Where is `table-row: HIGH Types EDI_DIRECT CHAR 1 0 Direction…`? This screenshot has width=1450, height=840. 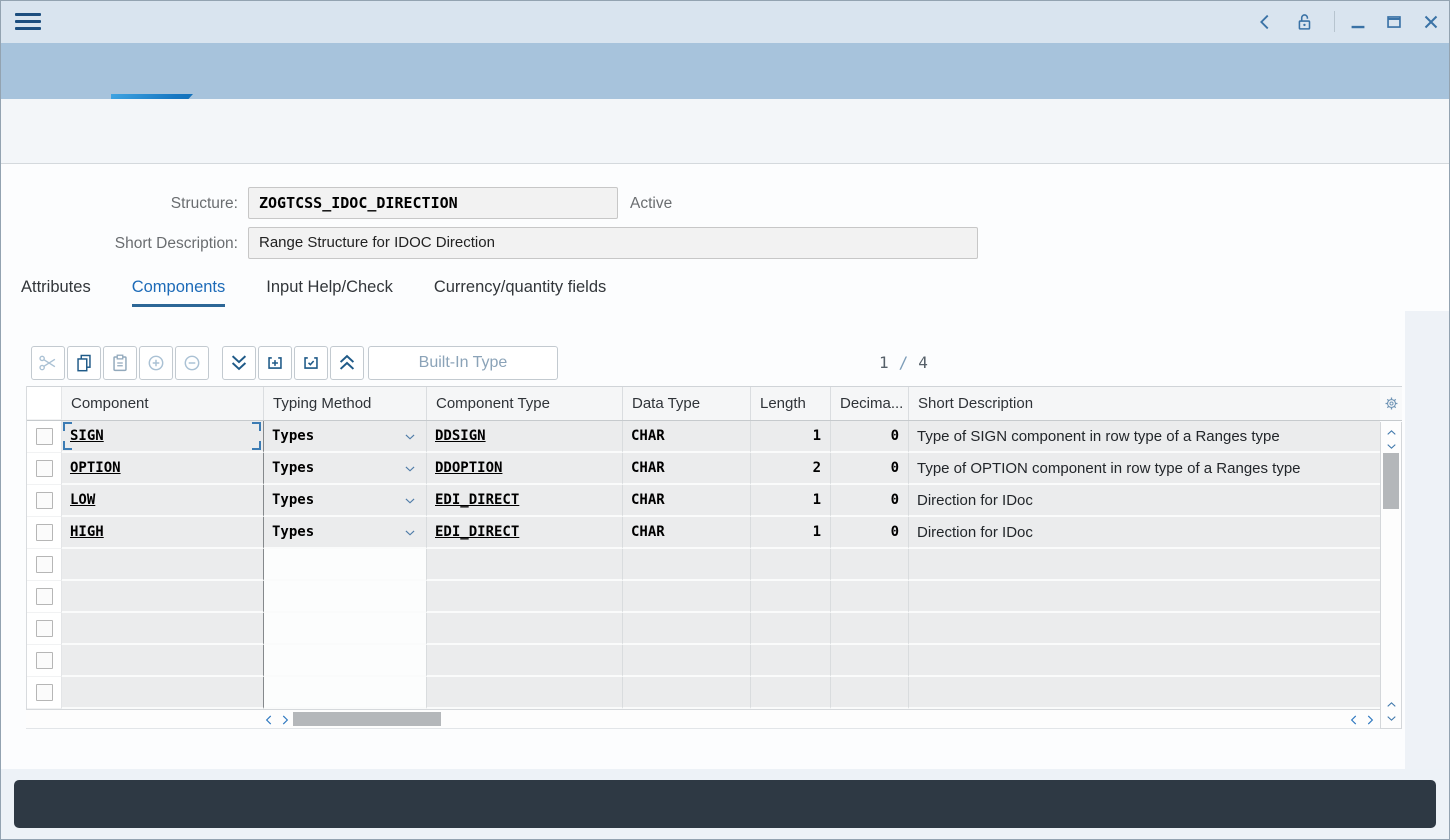
table-row: HIGH Types EDI_DIRECT CHAR 1 0 Direction… is located at coordinates (703, 533).